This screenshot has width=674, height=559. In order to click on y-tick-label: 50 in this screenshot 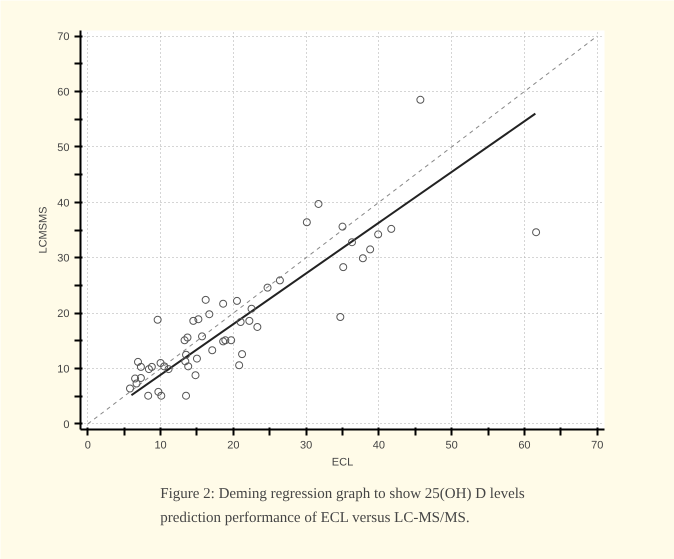, I will do `click(63, 148)`.